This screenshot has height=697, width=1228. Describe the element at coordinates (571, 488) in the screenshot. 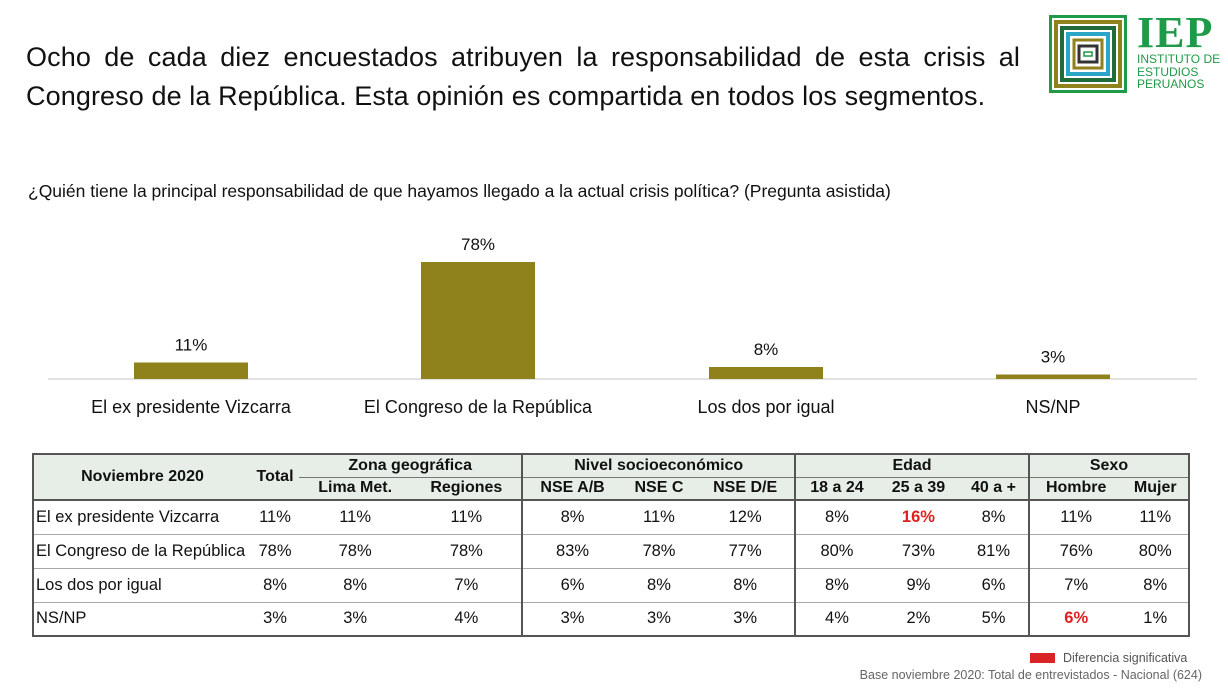

I see `table-column-header: NSE A/B` at that location.